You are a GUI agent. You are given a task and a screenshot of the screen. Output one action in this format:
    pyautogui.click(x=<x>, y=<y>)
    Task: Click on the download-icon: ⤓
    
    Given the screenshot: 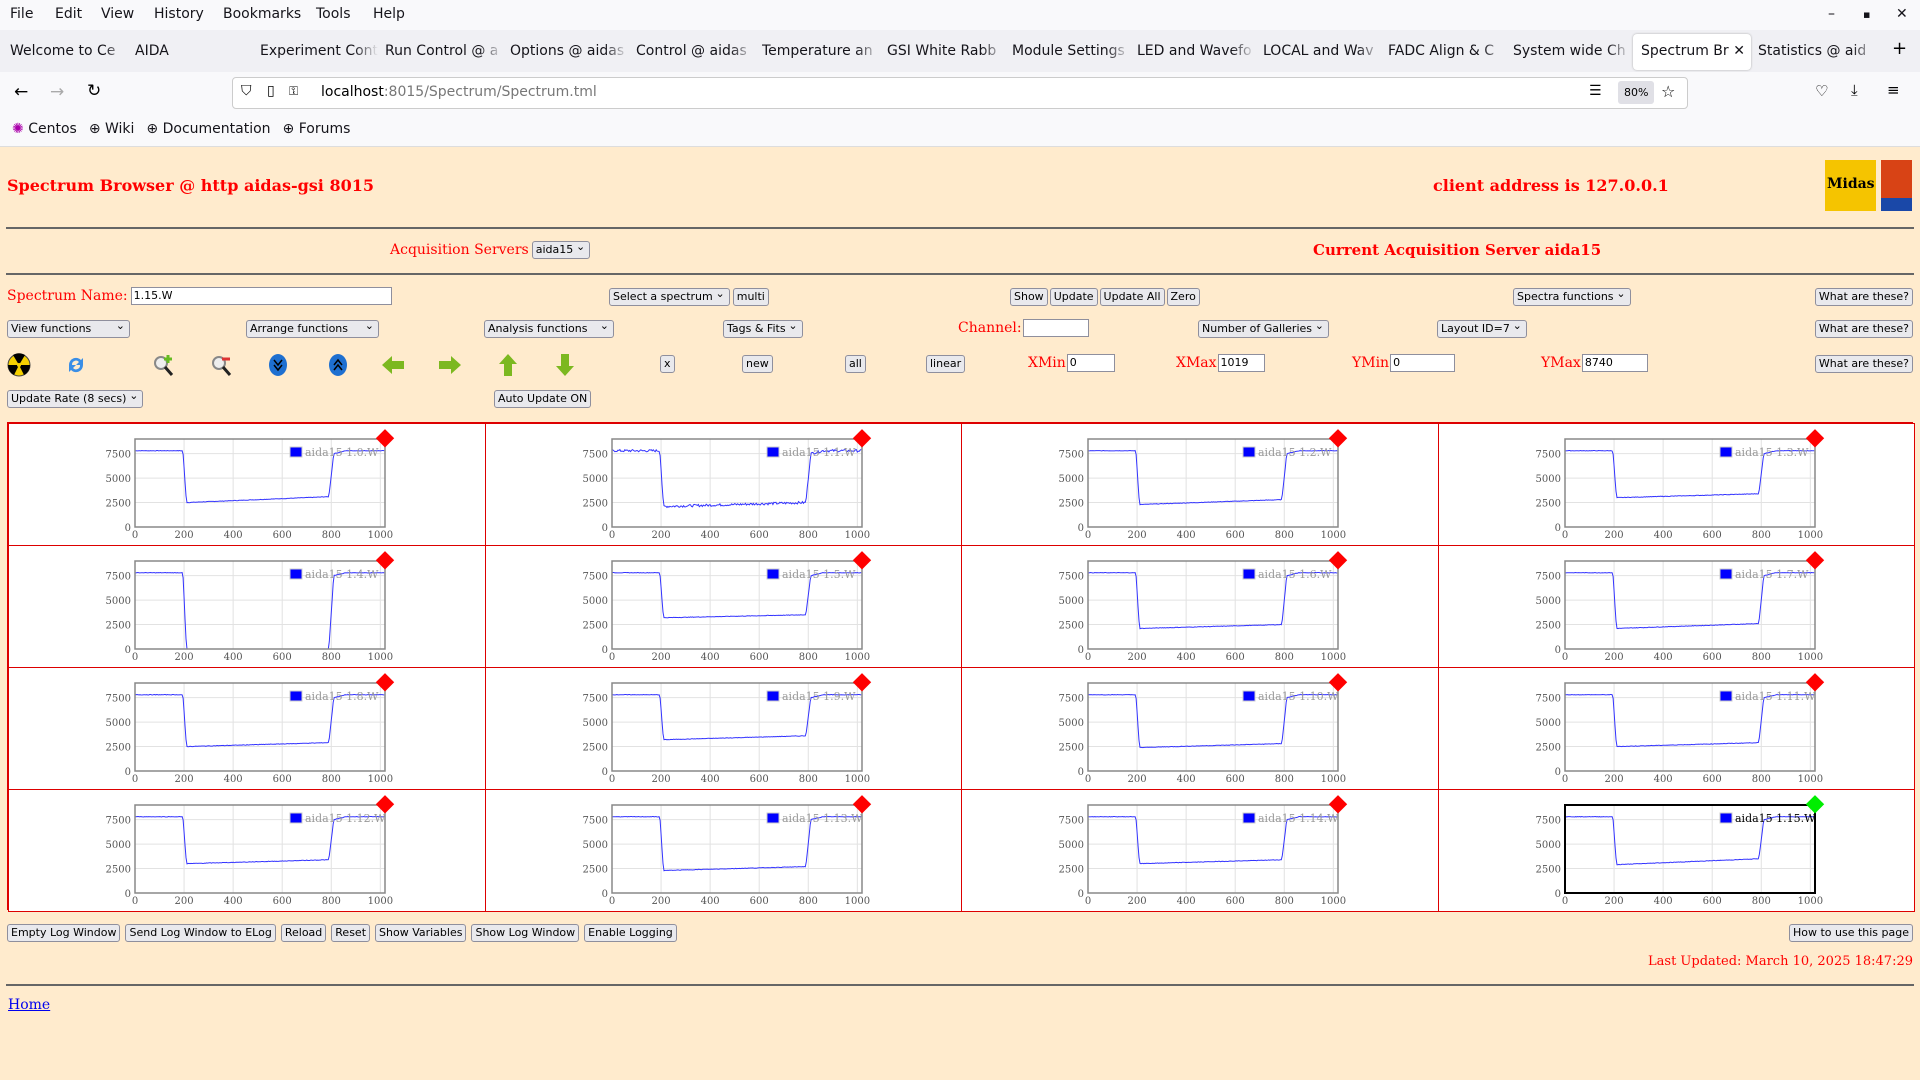 What is the action you would take?
    pyautogui.click(x=1854, y=90)
    